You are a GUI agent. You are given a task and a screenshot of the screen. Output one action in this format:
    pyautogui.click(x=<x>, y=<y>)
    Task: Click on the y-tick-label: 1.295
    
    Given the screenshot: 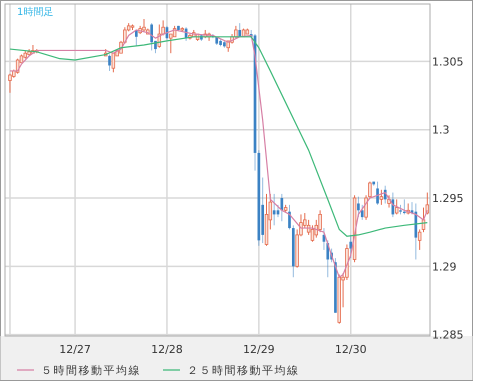 What is the action you would take?
    pyautogui.click(x=448, y=199)
    